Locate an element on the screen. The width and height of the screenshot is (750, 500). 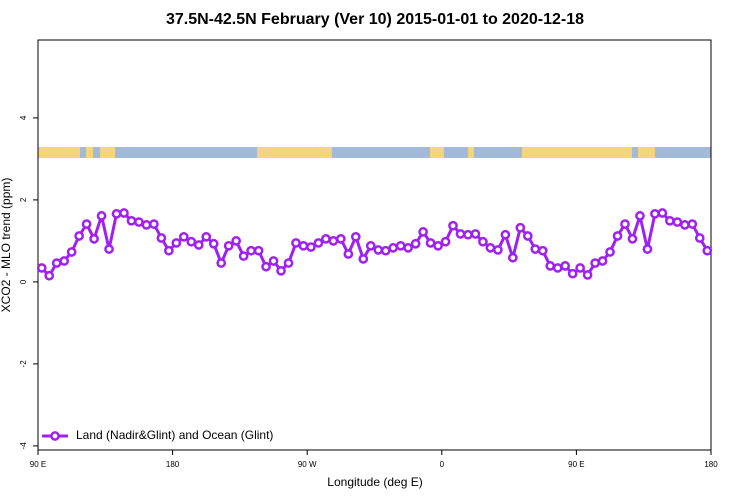
y-tick-label: 0 is located at coordinates (23, 281).